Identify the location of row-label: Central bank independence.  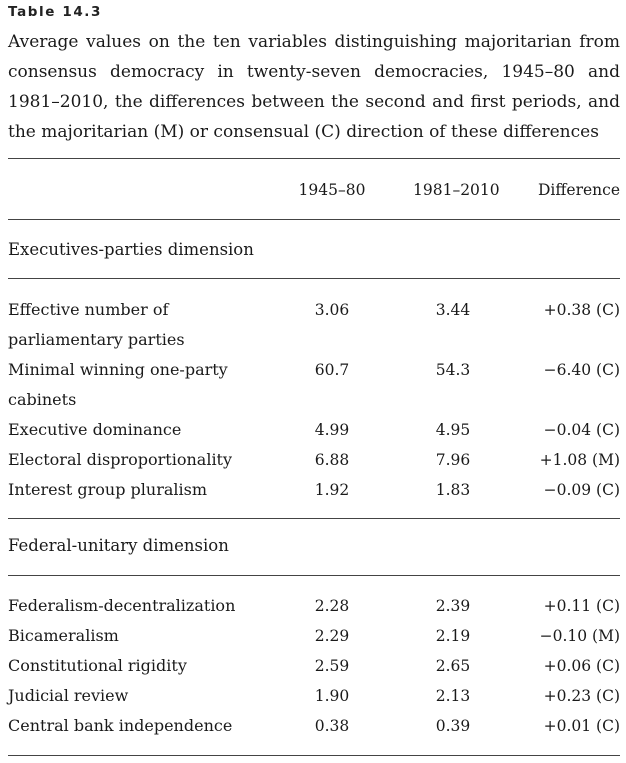
(120, 725).